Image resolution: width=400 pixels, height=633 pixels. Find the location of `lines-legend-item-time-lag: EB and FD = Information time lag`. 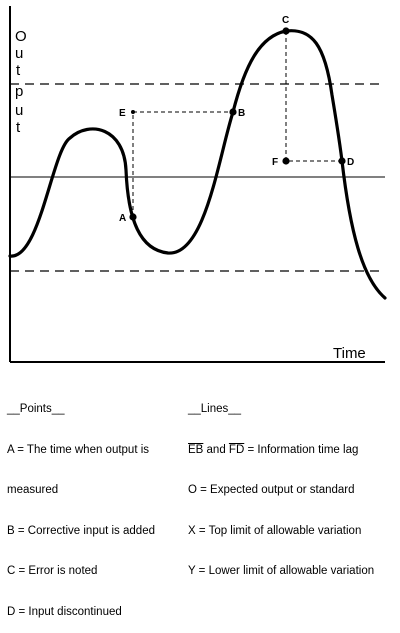

lines-legend-item-time-lag: EB and FD = Information time lag is located at coordinates (281, 451).